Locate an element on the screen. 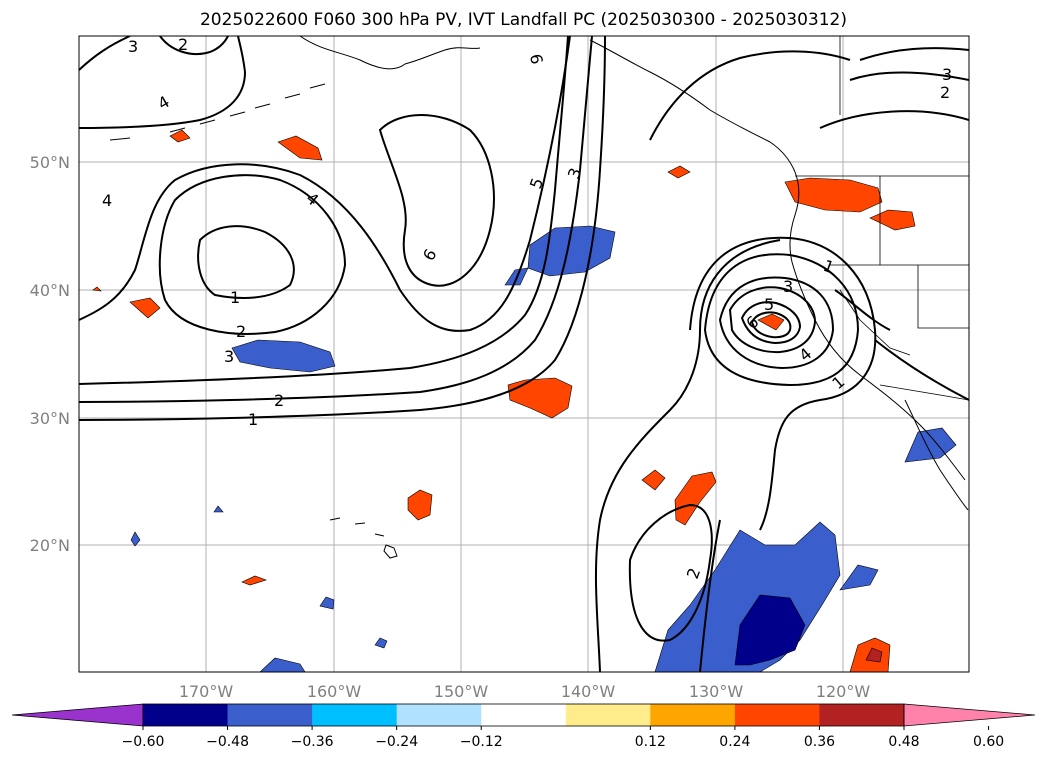 Image resolution: width=1047 pixels, height=765 pixels. lat-tick-label: 50°N is located at coordinates (50, 162).